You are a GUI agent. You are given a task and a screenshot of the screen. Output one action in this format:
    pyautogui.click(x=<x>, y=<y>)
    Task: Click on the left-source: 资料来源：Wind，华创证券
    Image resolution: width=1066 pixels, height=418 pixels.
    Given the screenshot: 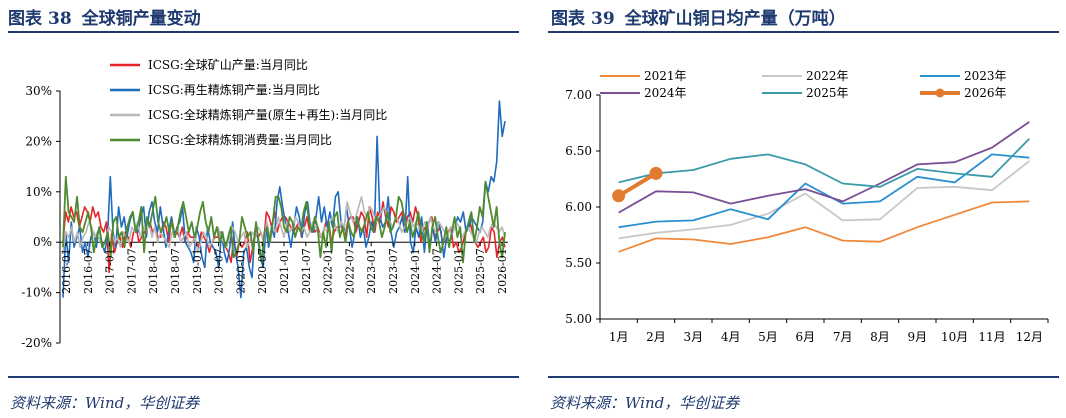 What is the action you would take?
    pyautogui.click(x=105, y=403)
    